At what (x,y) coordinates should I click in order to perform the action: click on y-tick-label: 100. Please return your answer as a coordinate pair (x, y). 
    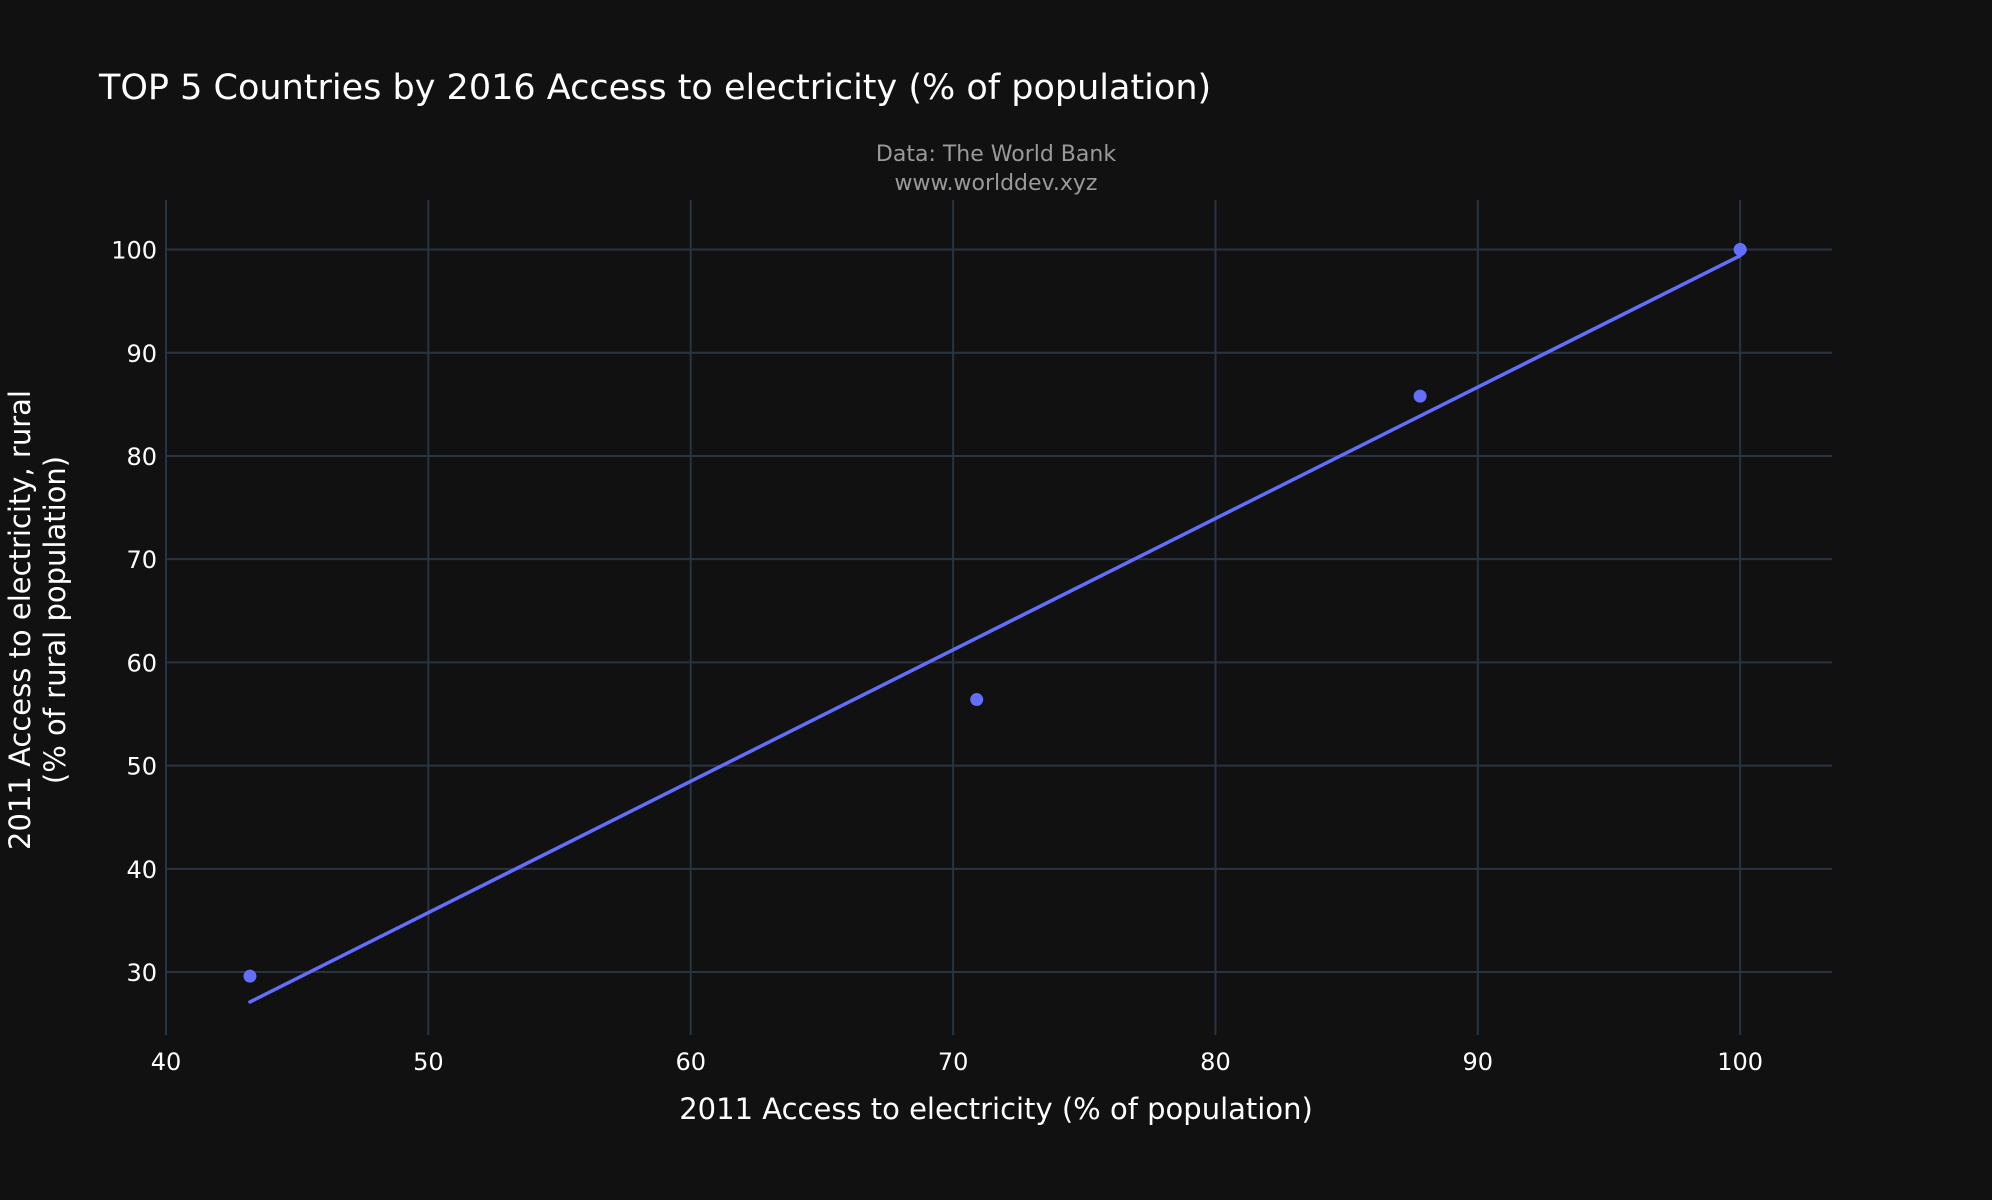
    Looking at the image, I should click on (134, 251).